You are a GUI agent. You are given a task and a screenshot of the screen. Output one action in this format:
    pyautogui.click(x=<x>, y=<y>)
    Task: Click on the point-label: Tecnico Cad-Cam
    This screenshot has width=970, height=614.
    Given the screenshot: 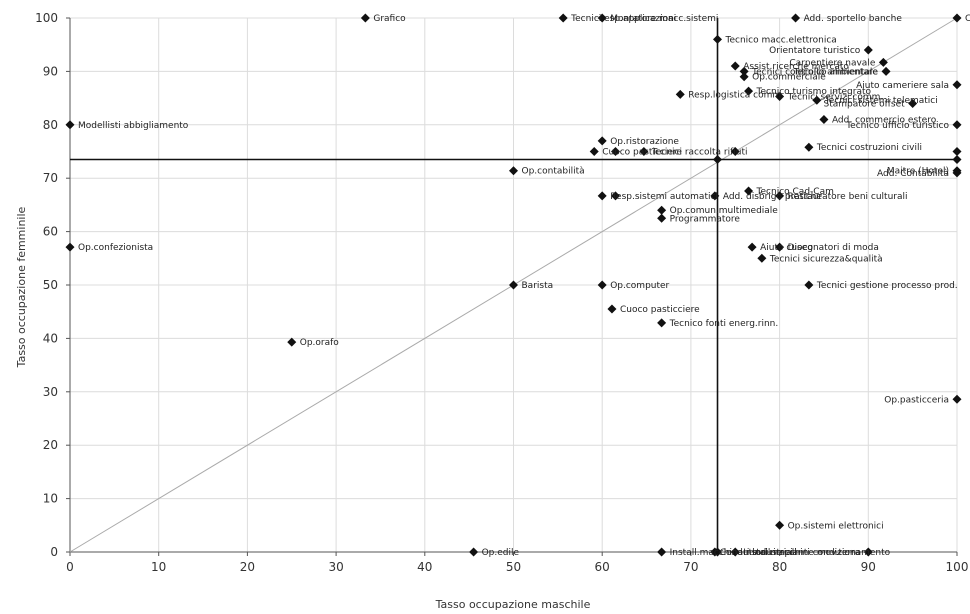 What is the action you would take?
    pyautogui.click(x=795, y=192)
    